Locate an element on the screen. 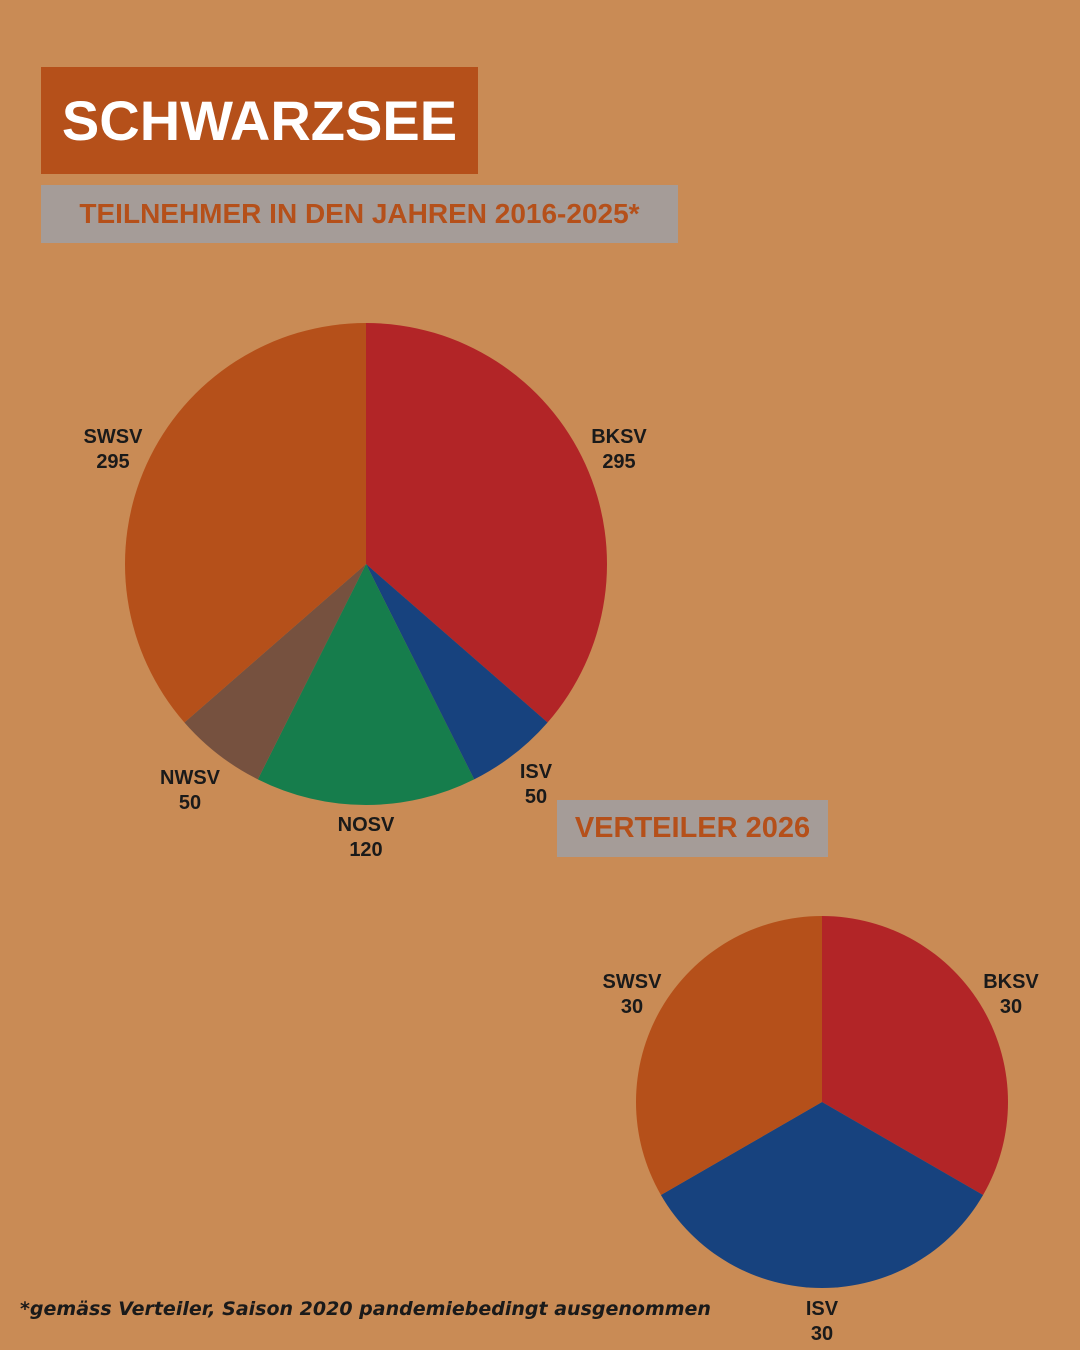 This screenshot has width=1080, height=1350. pie-slice-nosv is located at coordinates (366, 685).